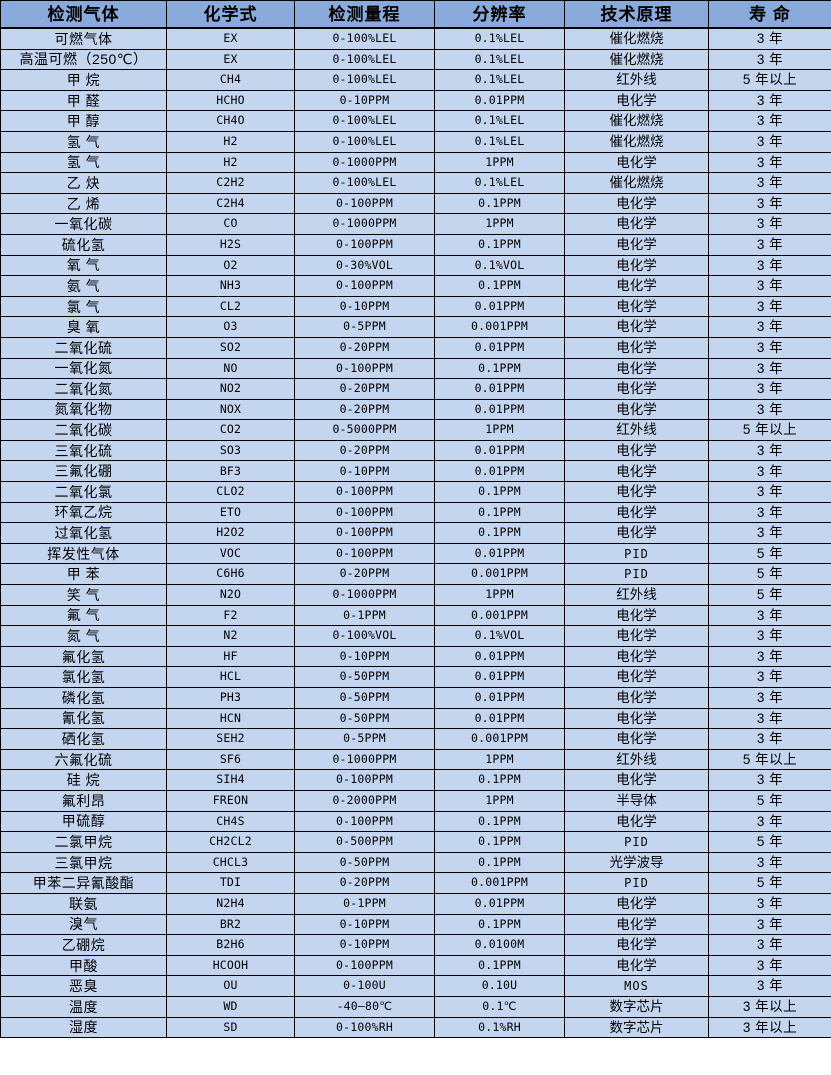 This screenshot has width=831, height=1075. Describe the element at coordinates (415, 636) in the screenshot. I see `table-row: 氮 气 N2 0-100%VOL 0.1%VOL 电化学 3 年` at that location.